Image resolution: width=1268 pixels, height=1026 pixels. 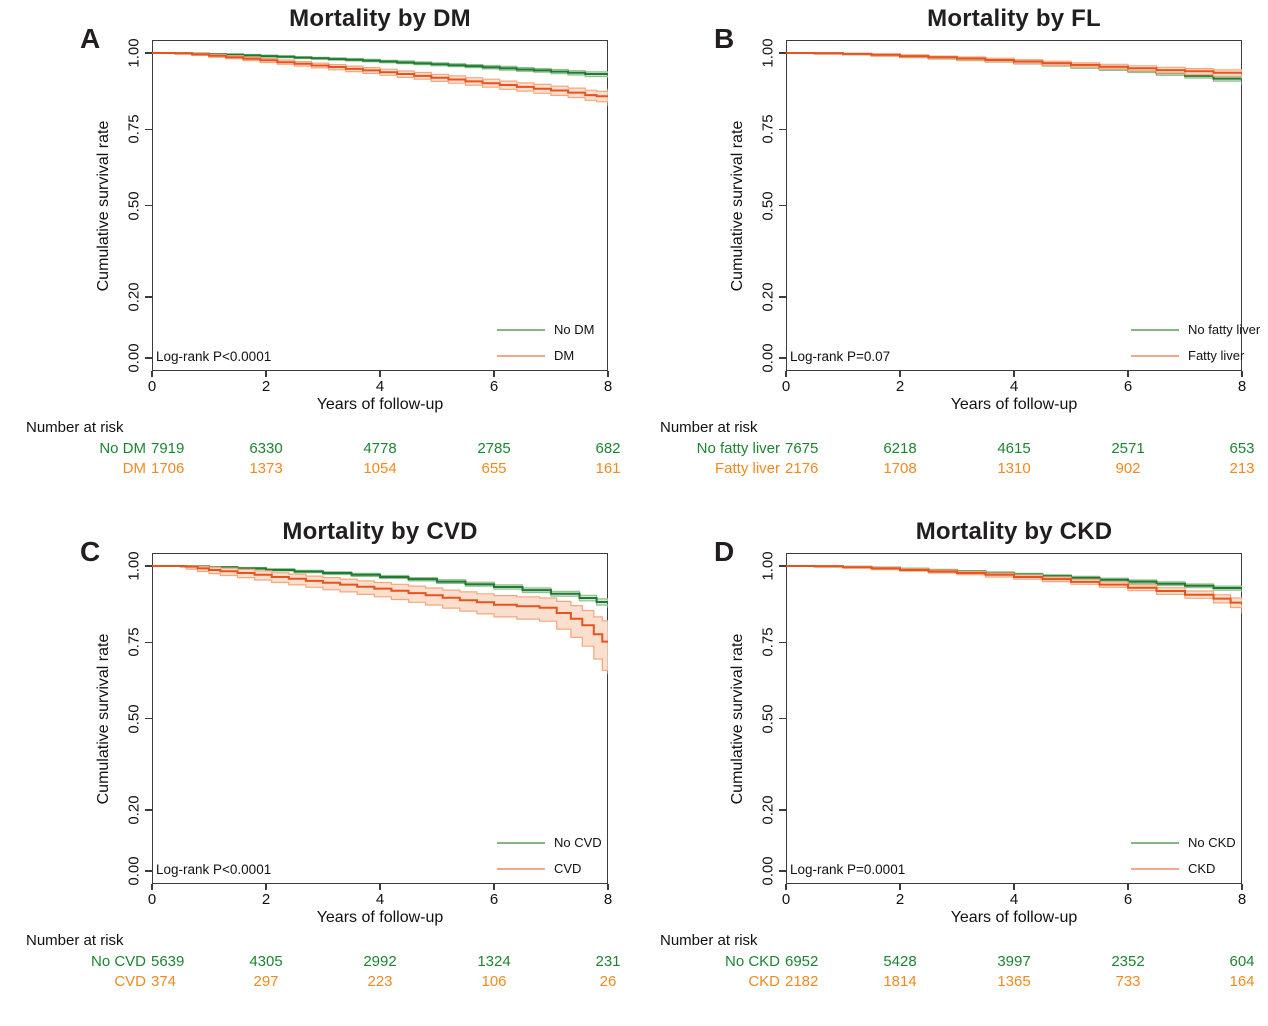 I want to click on legend-label: Fatty liver, so click(x=1216, y=355).